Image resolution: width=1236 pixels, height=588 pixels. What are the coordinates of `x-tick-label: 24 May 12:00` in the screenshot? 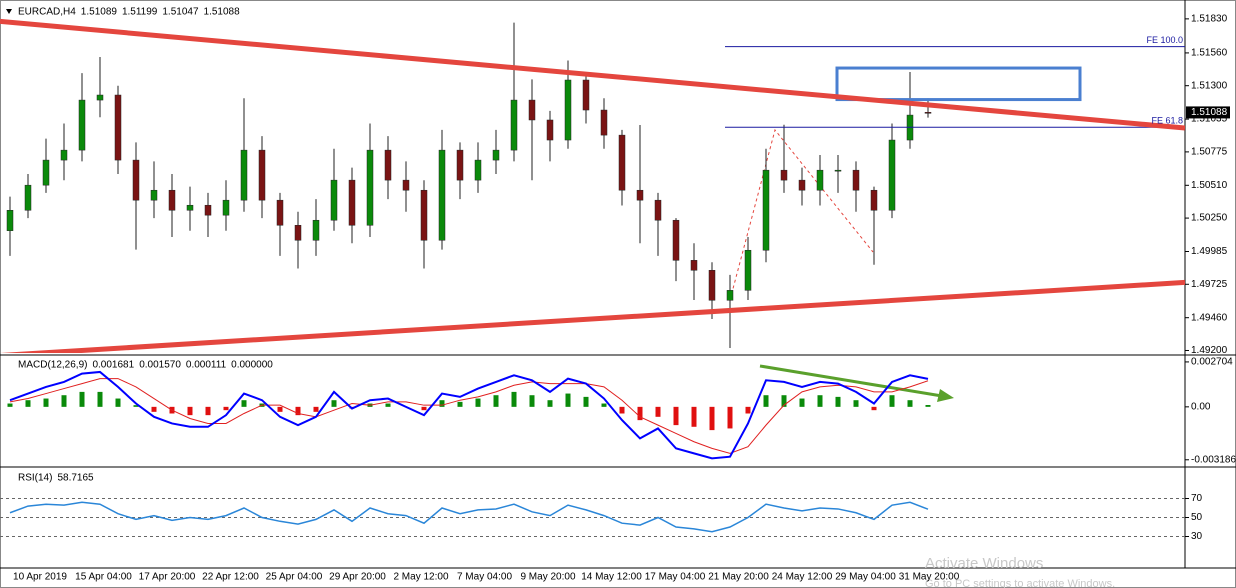 It's located at (802, 577).